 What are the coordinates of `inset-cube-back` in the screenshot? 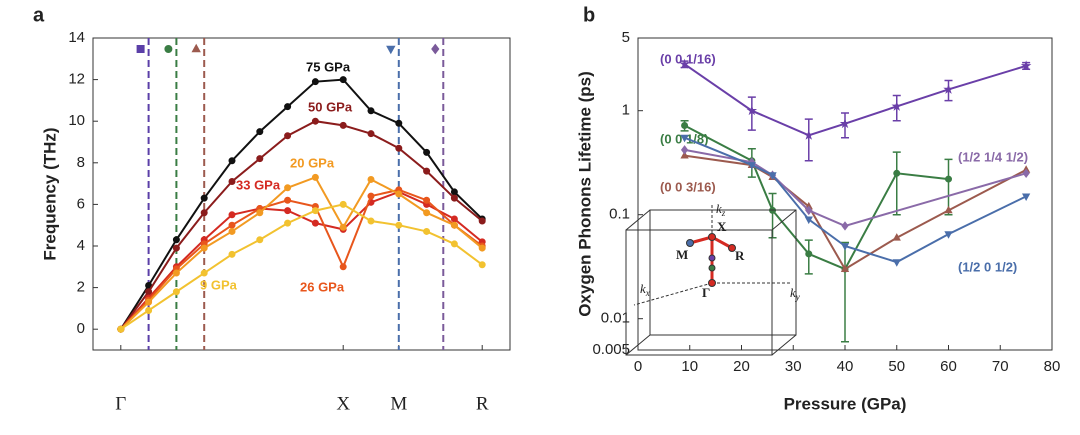 It's located at (723, 272).